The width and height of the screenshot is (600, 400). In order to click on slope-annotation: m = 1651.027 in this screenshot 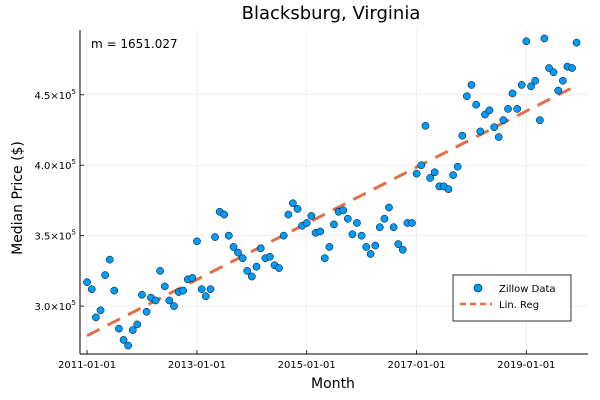, I will do `click(134, 44)`.